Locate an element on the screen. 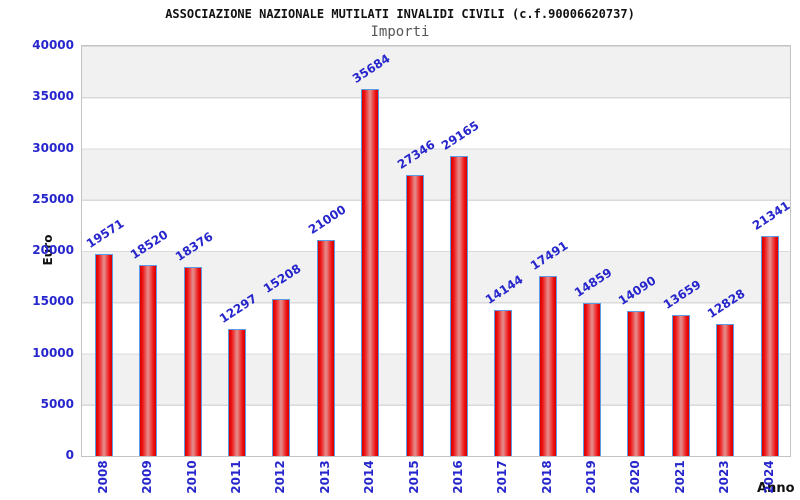 The height and width of the screenshot is (500, 800). bar-2013 is located at coordinates (325, 348).